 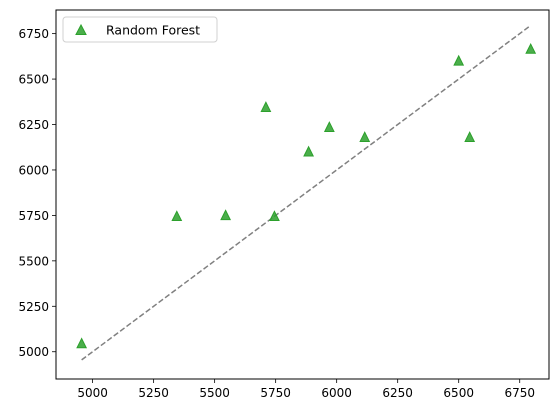 I want to click on x-tick-label: 6250, so click(x=397, y=393).